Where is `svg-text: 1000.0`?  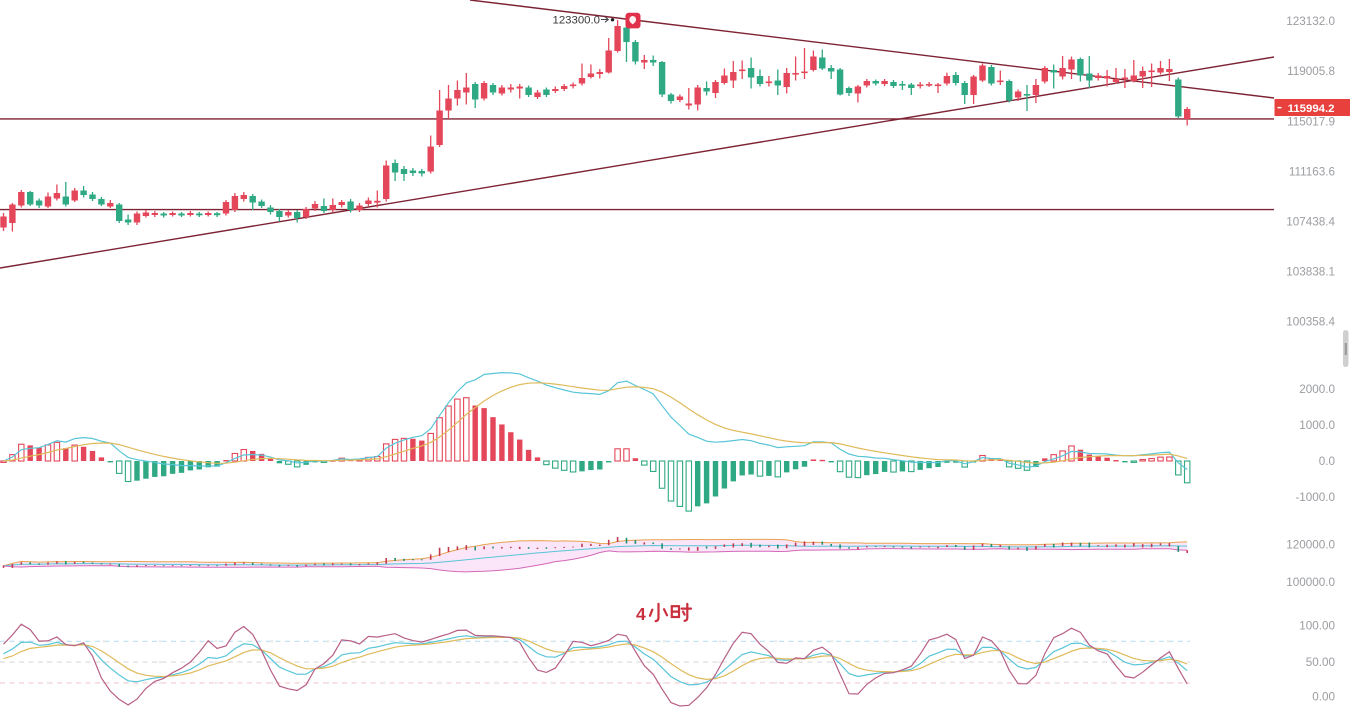 svg-text: 1000.0 is located at coordinates (1317, 425).